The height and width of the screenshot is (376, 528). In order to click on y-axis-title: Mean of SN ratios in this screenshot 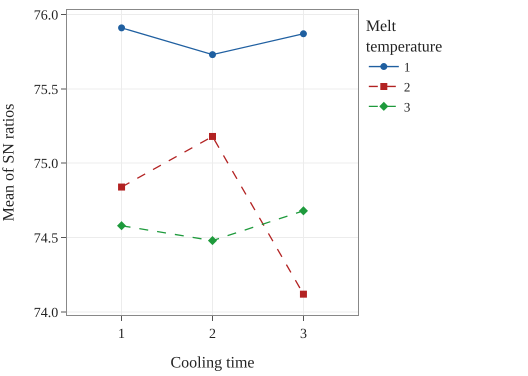, I will do `click(9, 163)`.